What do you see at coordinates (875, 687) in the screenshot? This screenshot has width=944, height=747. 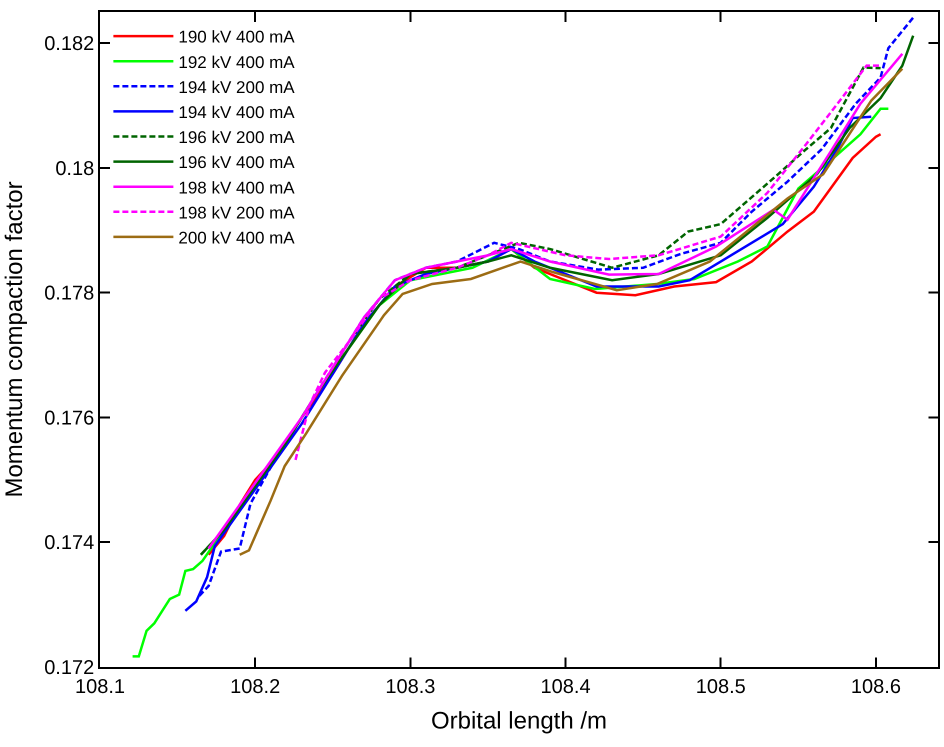 I see `x-tick-label: 108.6` at bounding box center [875, 687].